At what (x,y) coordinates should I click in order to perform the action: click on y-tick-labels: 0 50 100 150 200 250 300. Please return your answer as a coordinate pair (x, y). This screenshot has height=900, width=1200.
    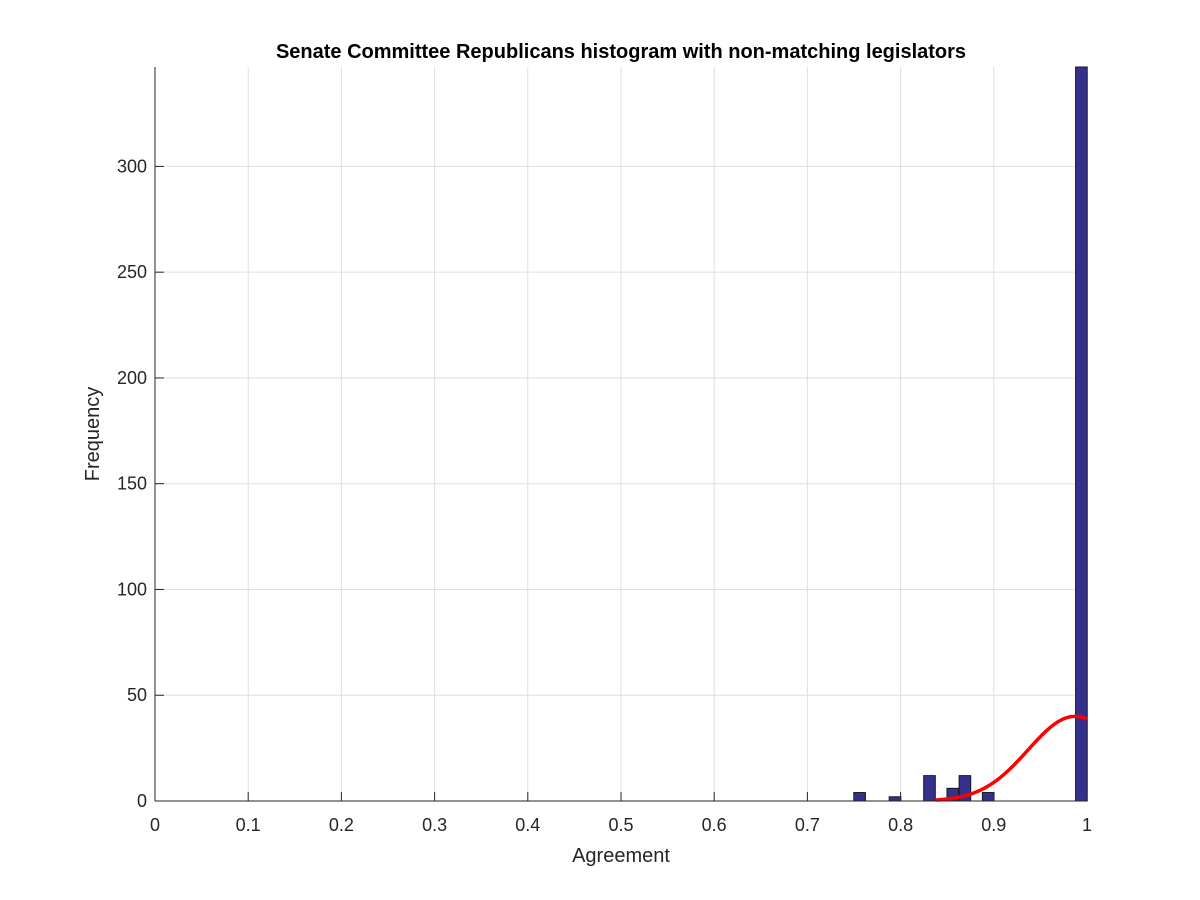
    Looking at the image, I should click on (132, 483).